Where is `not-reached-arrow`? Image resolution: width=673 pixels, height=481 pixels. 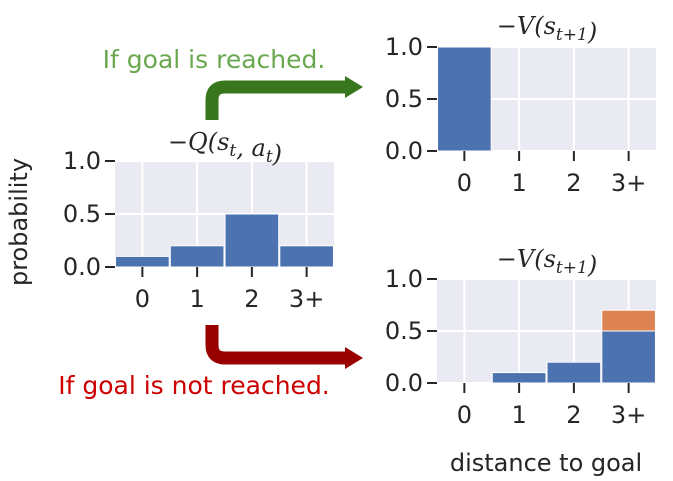 not-reached-arrow is located at coordinates (284, 347).